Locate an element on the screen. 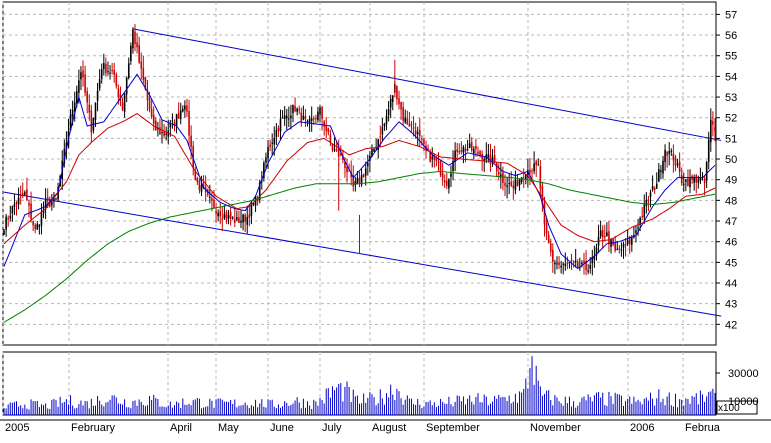 Image resolution: width=771 pixels, height=443 pixels. x-axis-label-4: June is located at coordinates (282, 428).